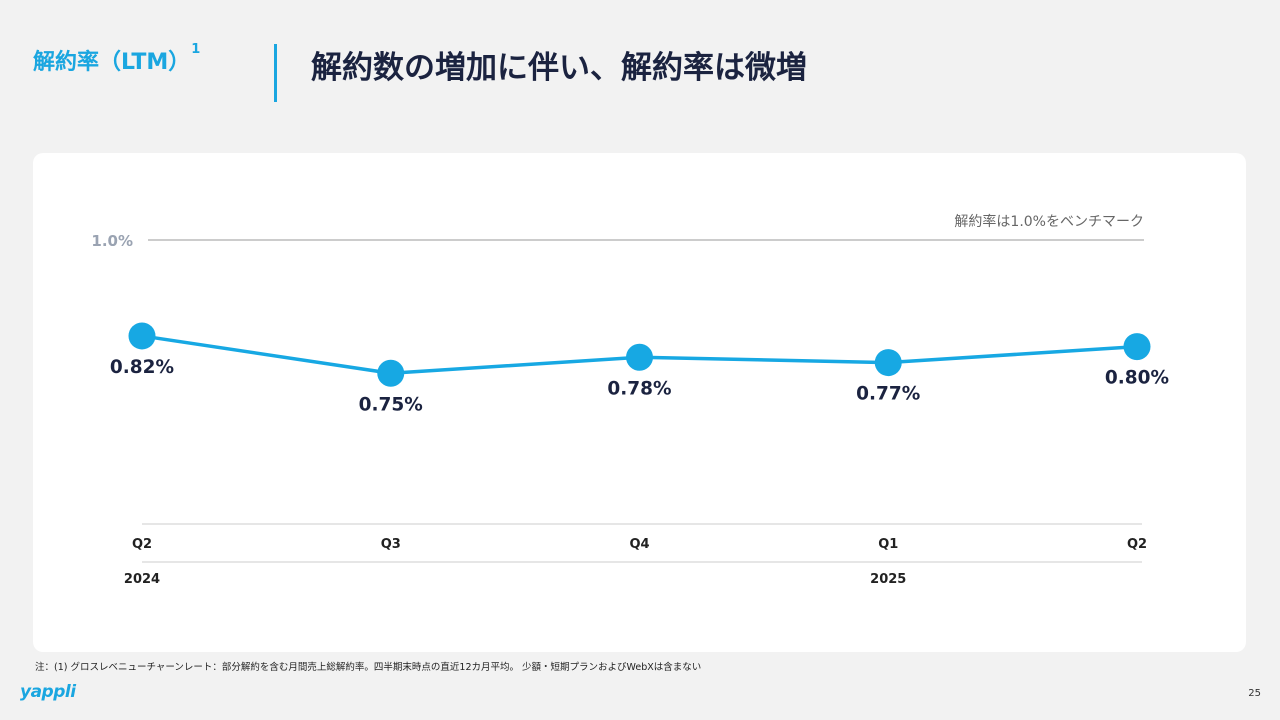 This screenshot has width=1280, height=720. I want to click on section-label: 解約率（LTM）1, so click(117, 59).